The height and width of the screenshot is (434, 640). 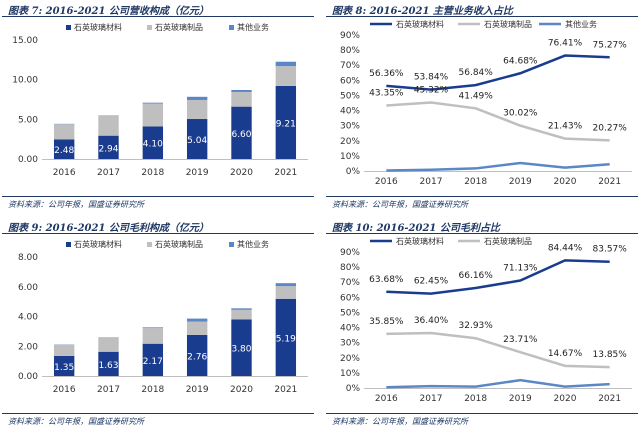 What do you see at coordinates (350, 313) in the screenshot?
I see `y-tick-label: 50%` at bounding box center [350, 313].